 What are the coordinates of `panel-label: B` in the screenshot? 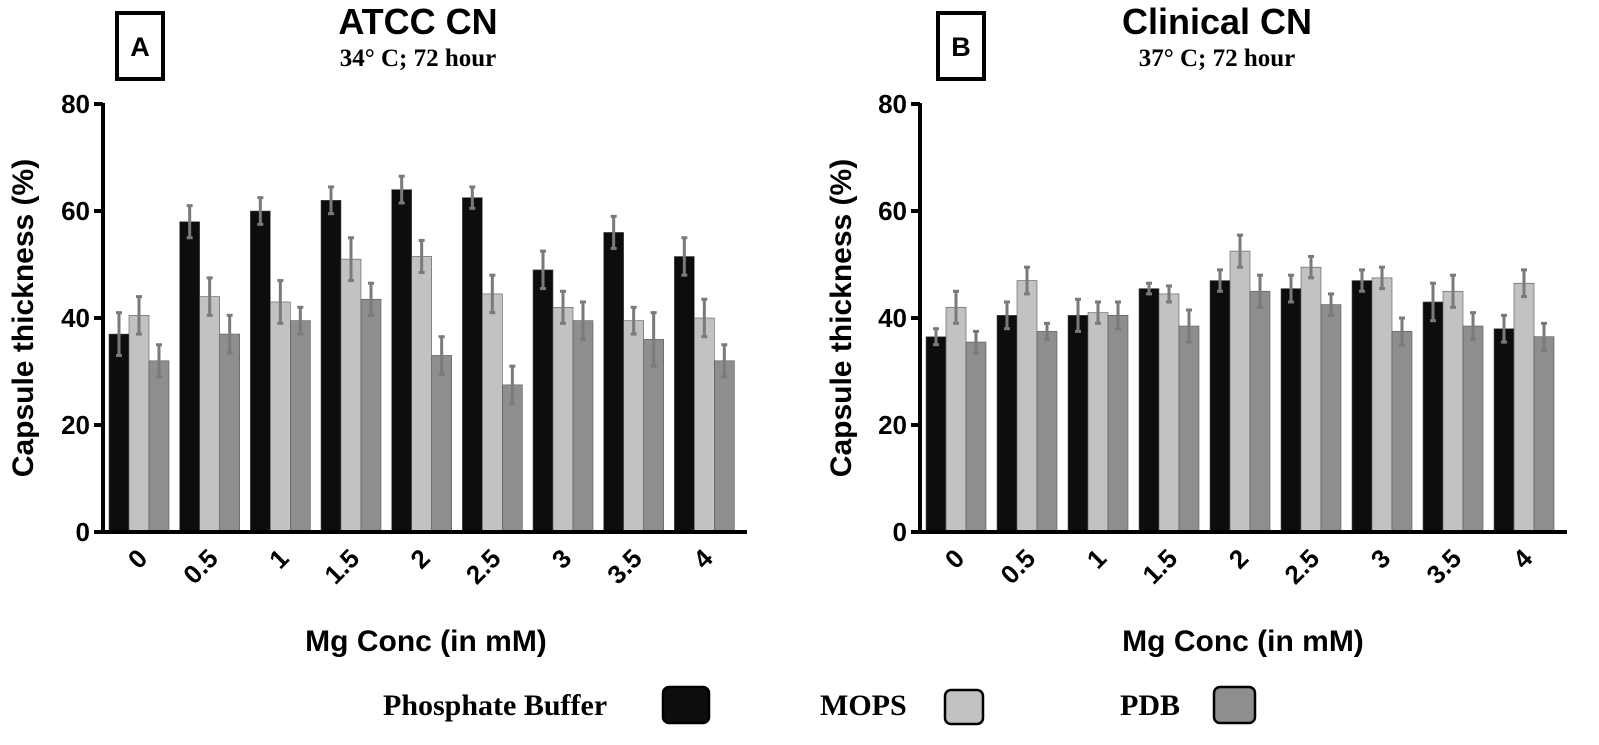 It's located at (961, 47).